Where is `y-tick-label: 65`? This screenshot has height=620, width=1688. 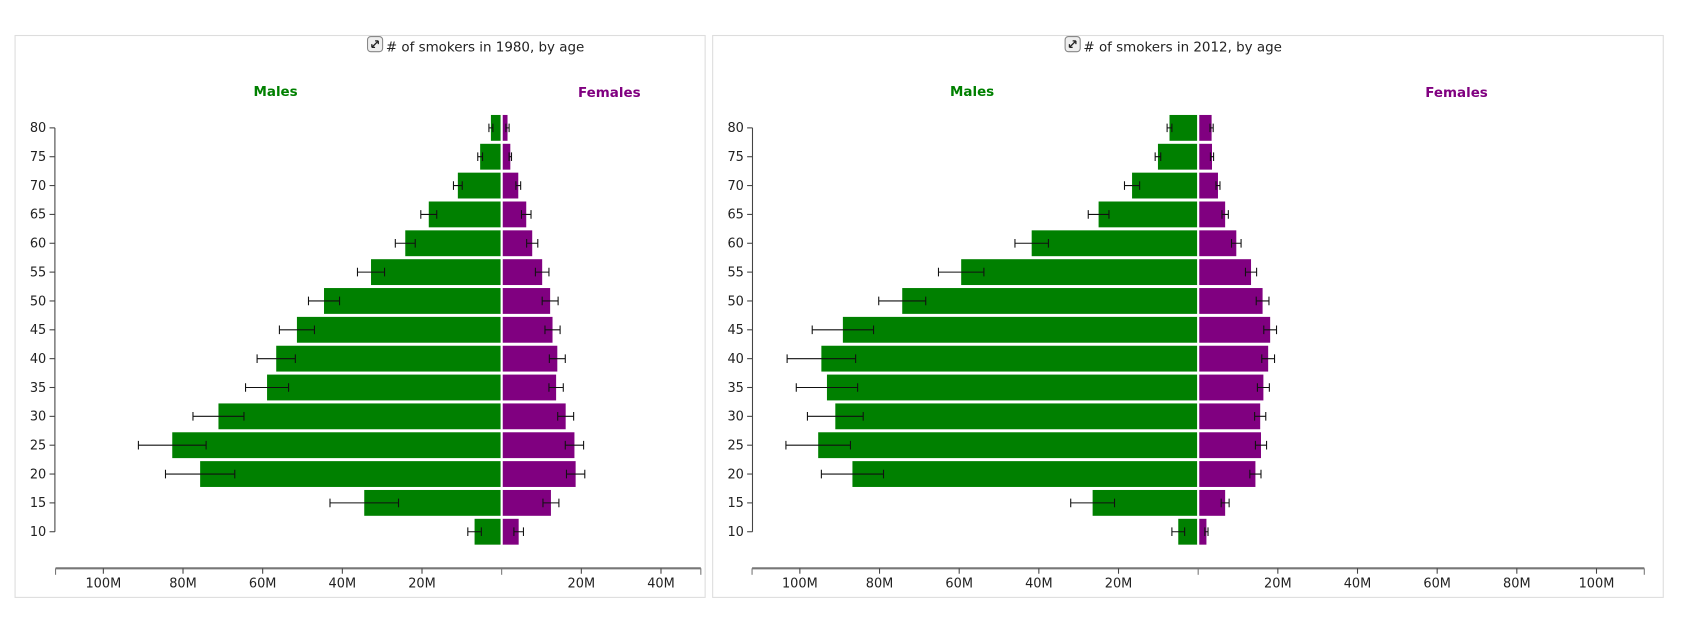 y-tick-label: 65 is located at coordinates (735, 215).